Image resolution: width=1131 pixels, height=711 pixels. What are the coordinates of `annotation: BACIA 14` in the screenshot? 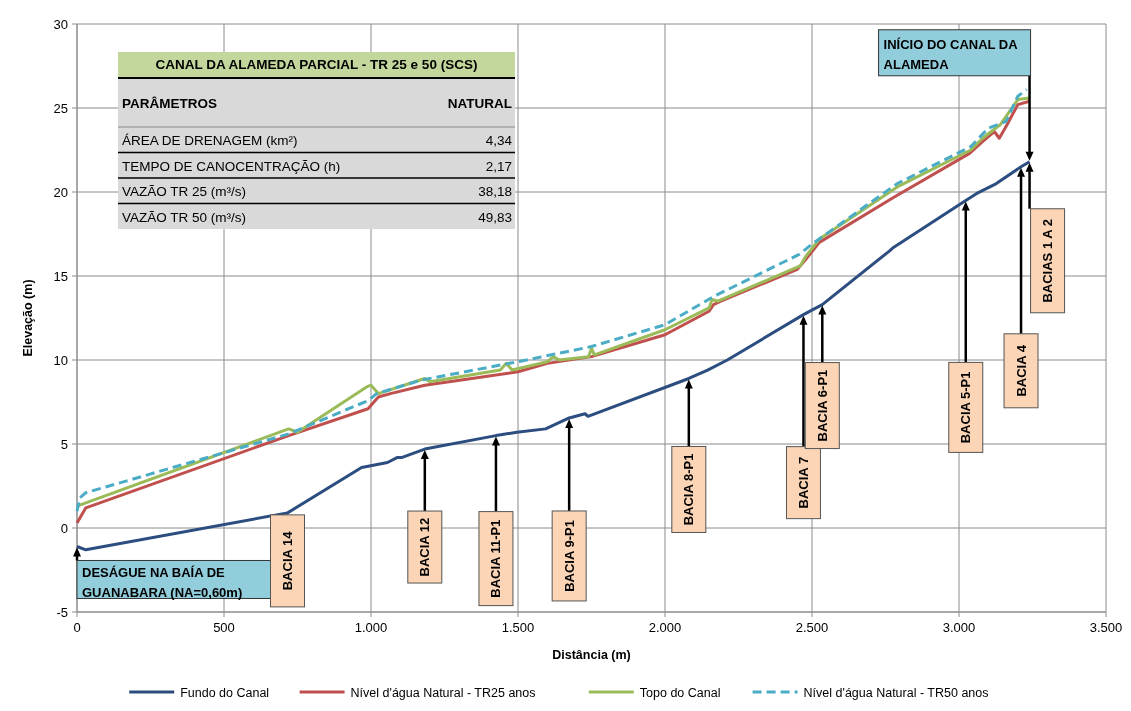 It's located at (287, 560).